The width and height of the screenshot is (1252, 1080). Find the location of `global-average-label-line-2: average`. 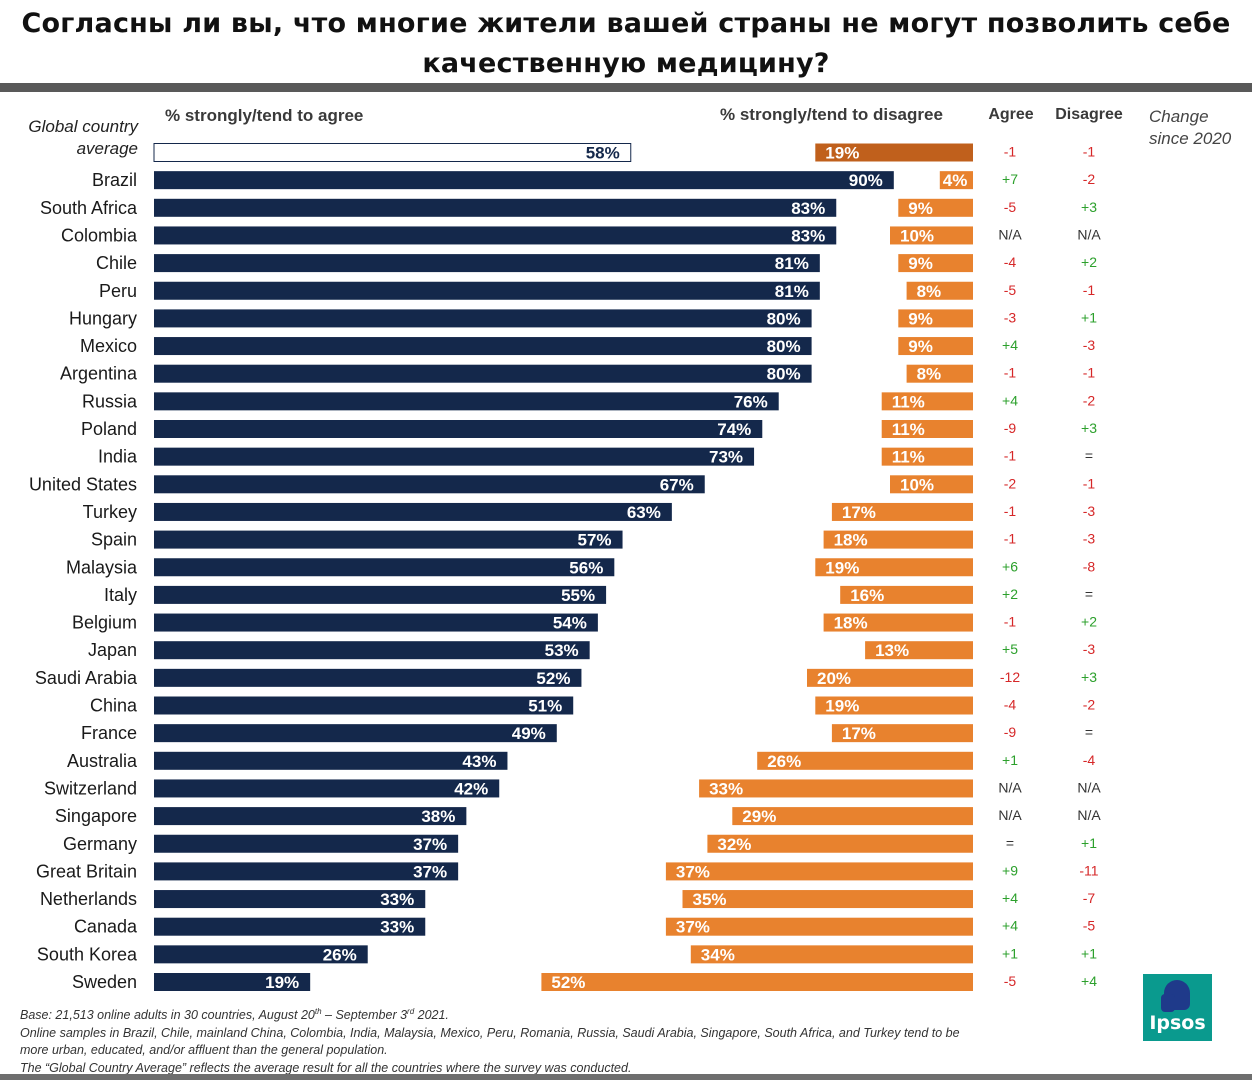

global-average-label-line-2: average is located at coordinates (107, 148).